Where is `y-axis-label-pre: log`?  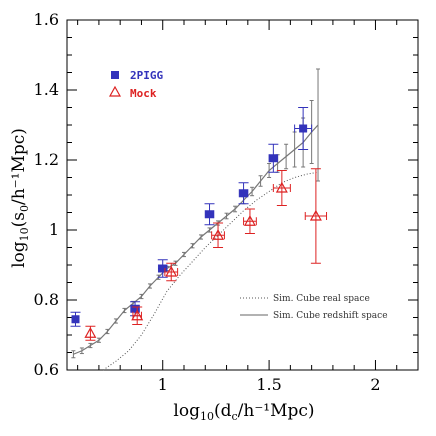
y-axis-label-pre: log is located at coordinates (19, 254).